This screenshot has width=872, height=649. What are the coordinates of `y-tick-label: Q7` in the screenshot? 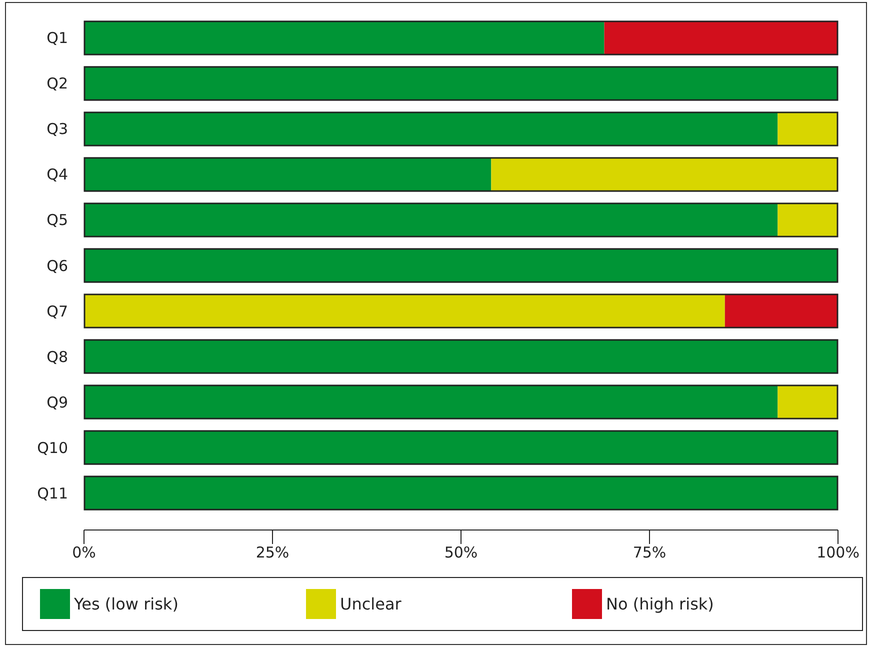 It's located at (57, 311).